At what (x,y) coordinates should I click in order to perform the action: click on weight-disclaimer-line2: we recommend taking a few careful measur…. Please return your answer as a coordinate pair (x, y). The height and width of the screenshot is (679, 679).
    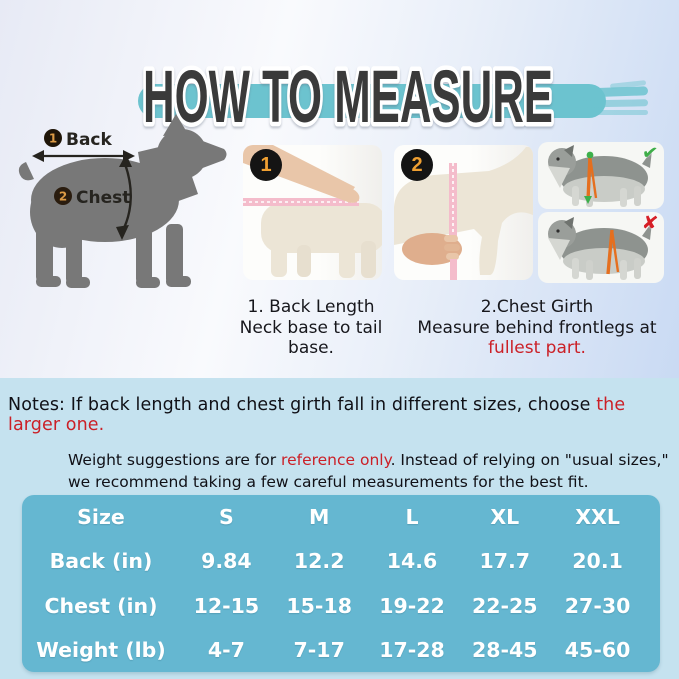
    Looking at the image, I should click on (328, 481).